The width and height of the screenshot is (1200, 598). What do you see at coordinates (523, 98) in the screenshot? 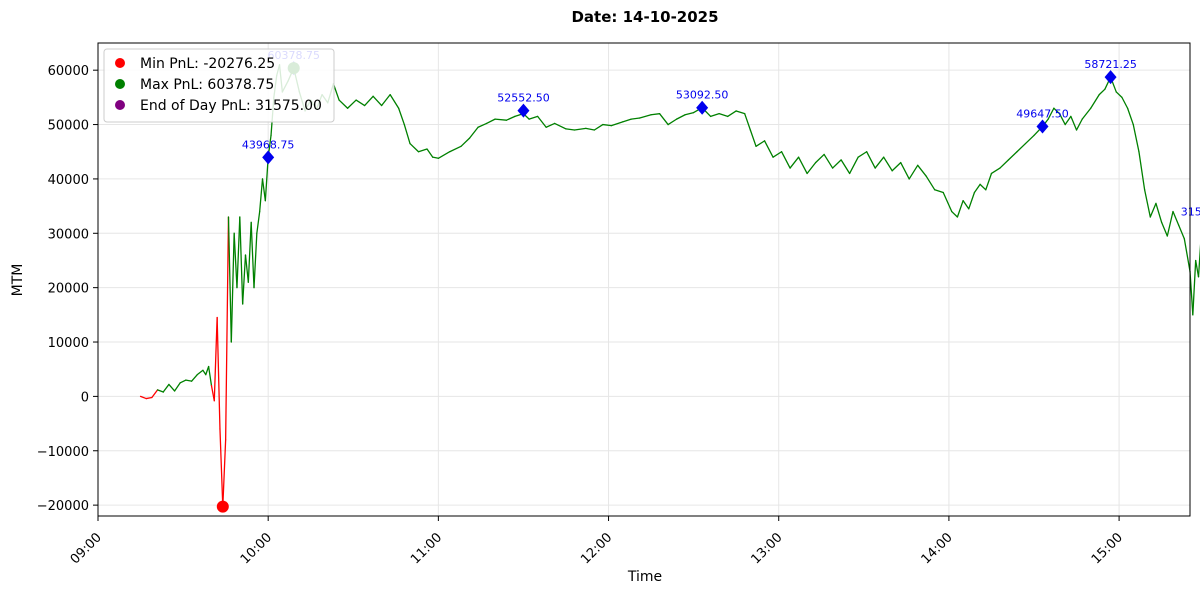
I see `annotation-label: 52552.50` at bounding box center [523, 98].